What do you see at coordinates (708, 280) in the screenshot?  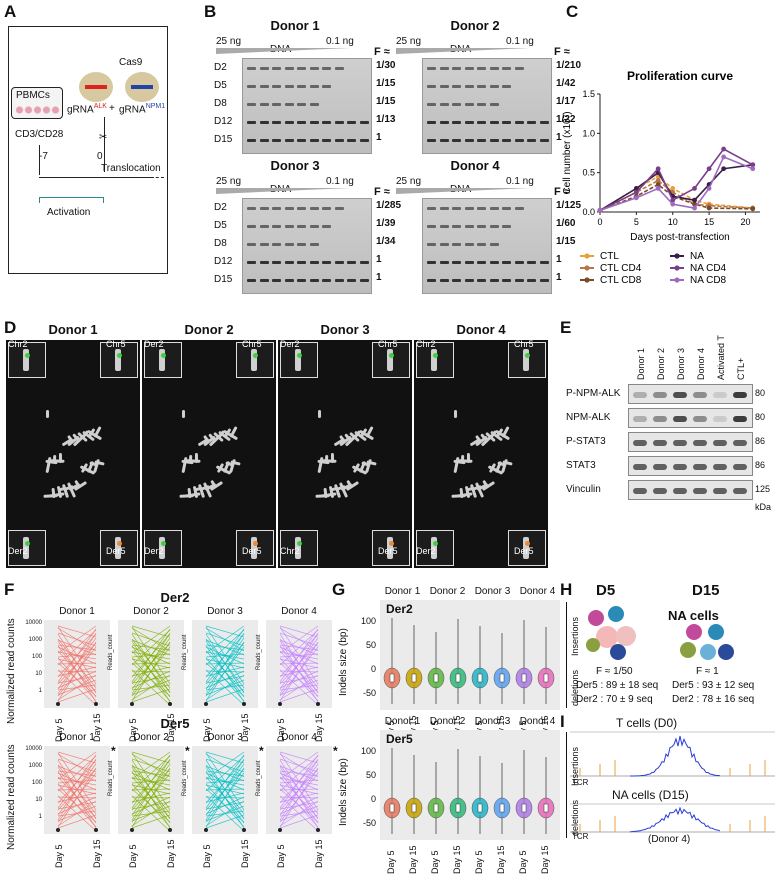 I see `legend-label: NA CD8` at bounding box center [708, 280].